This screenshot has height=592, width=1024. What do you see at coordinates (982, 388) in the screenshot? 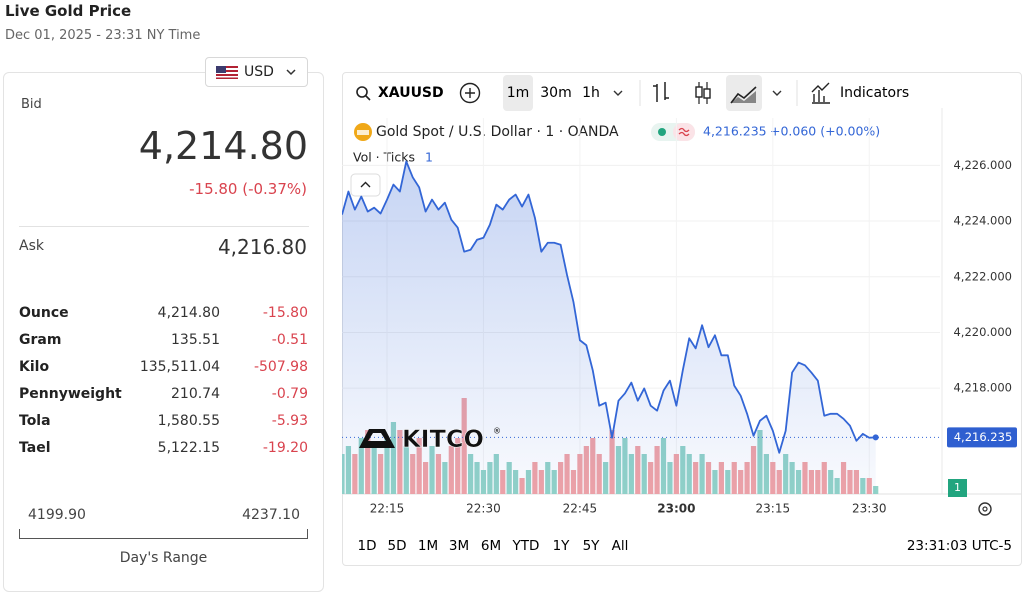
I see `y-tick-label: 4,218.000` at bounding box center [982, 388].